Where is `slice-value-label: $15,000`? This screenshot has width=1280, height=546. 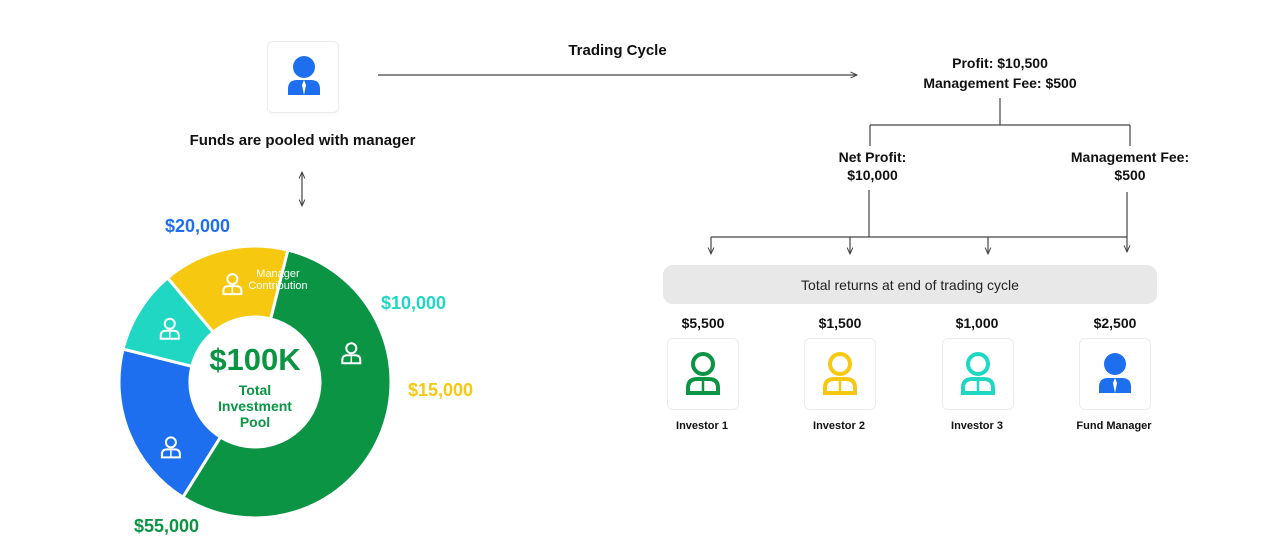
slice-value-label: $15,000 is located at coordinates (441, 390).